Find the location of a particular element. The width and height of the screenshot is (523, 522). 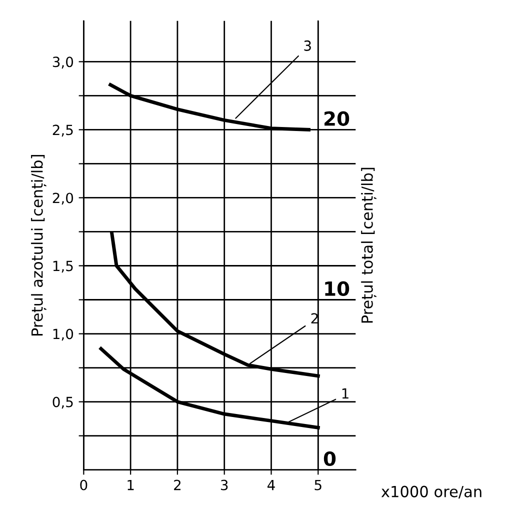

y2-tick-label: 10 is located at coordinates (337, 288).